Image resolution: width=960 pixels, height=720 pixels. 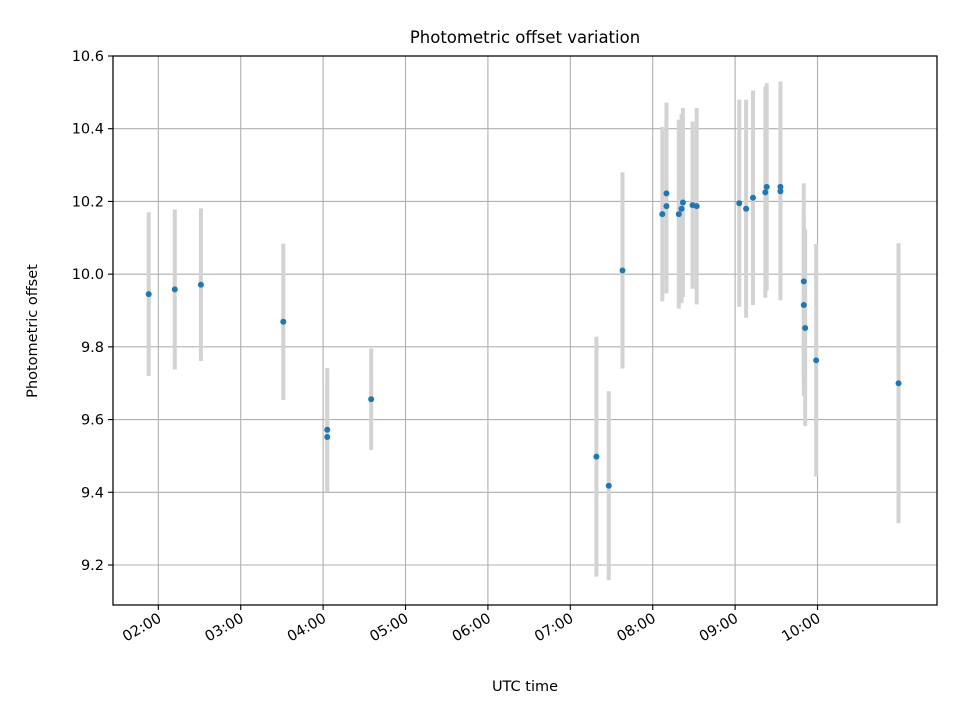 I want to click on y-tick-label: 9.4, so click(x=92, y=493).